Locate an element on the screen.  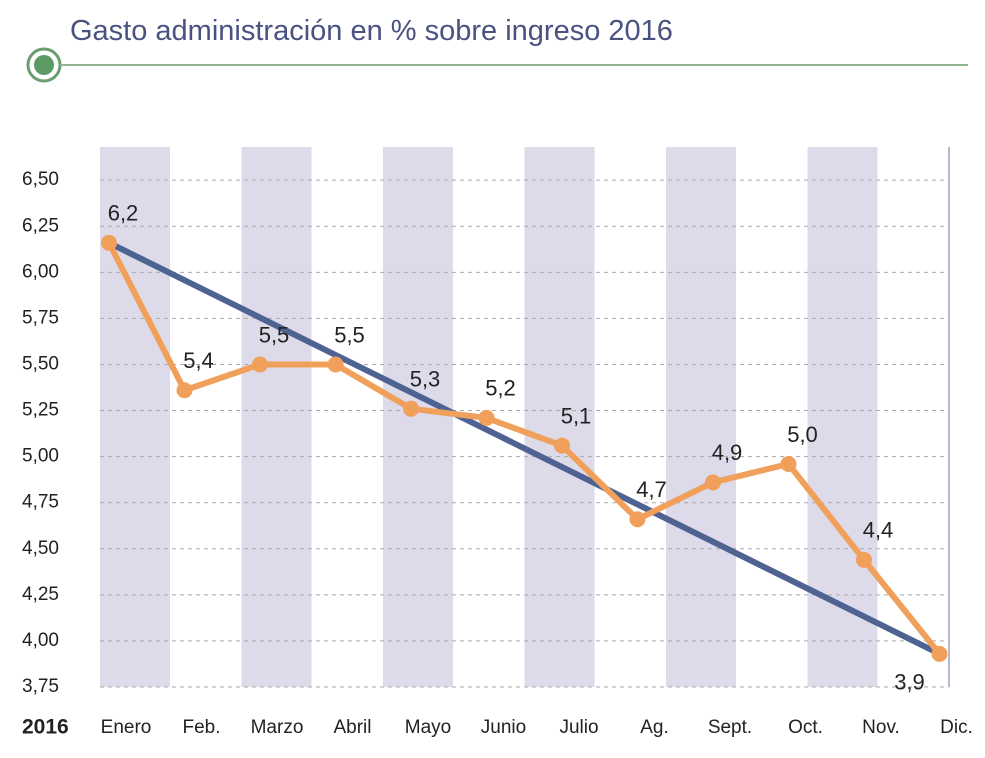
data-label: 4,9 is located at coordinates (727, 452).